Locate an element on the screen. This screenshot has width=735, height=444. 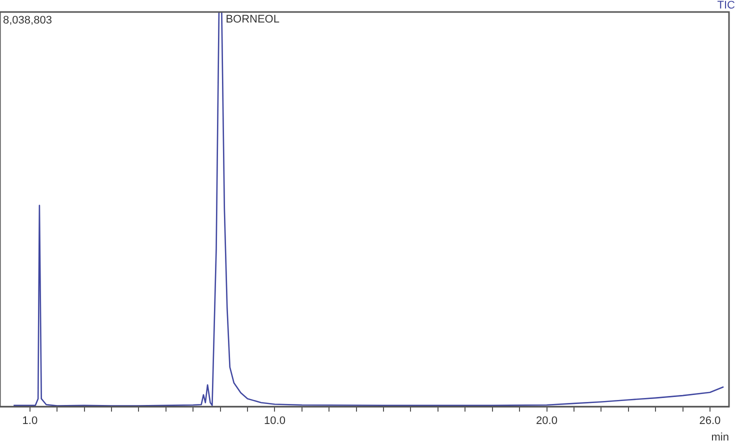
text: TIC is located at coordinates (726, 6).